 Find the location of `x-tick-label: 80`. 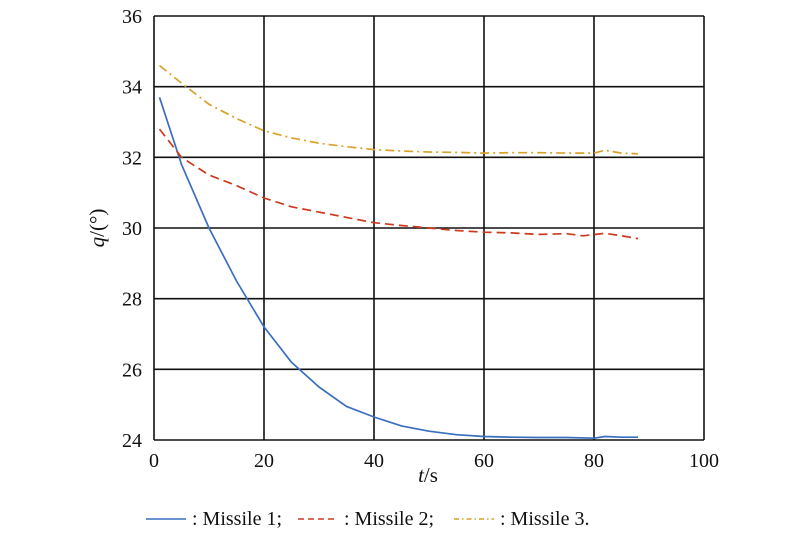

x-tick-label: 80 is located at coordinates (594, 461).